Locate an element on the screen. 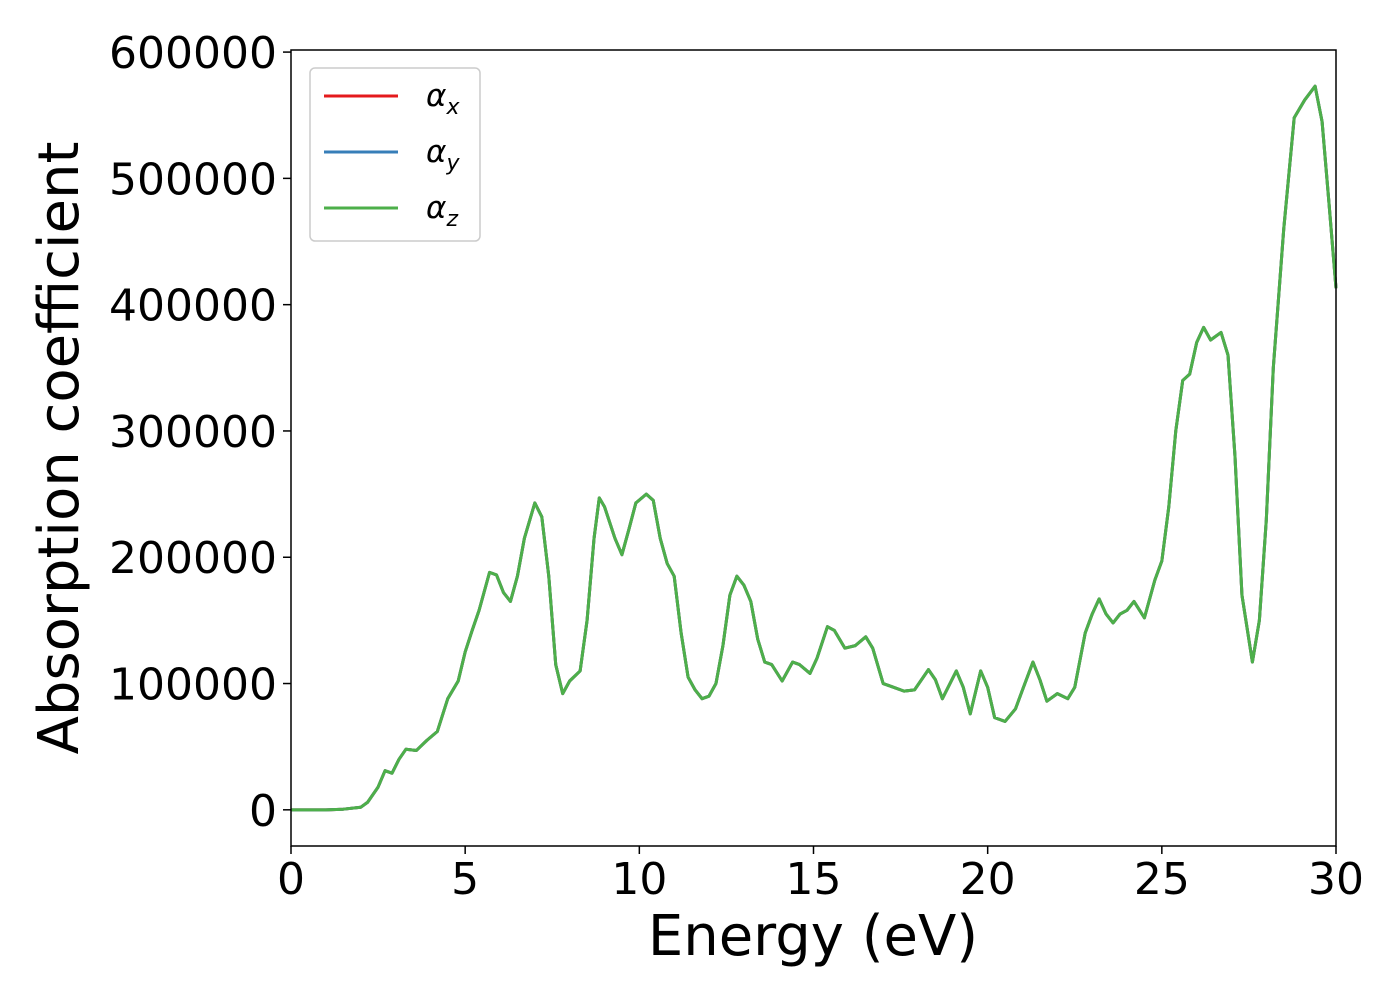 This screenshot has height=1000, width=1400. legend-box is located at coordinates (395, 154).